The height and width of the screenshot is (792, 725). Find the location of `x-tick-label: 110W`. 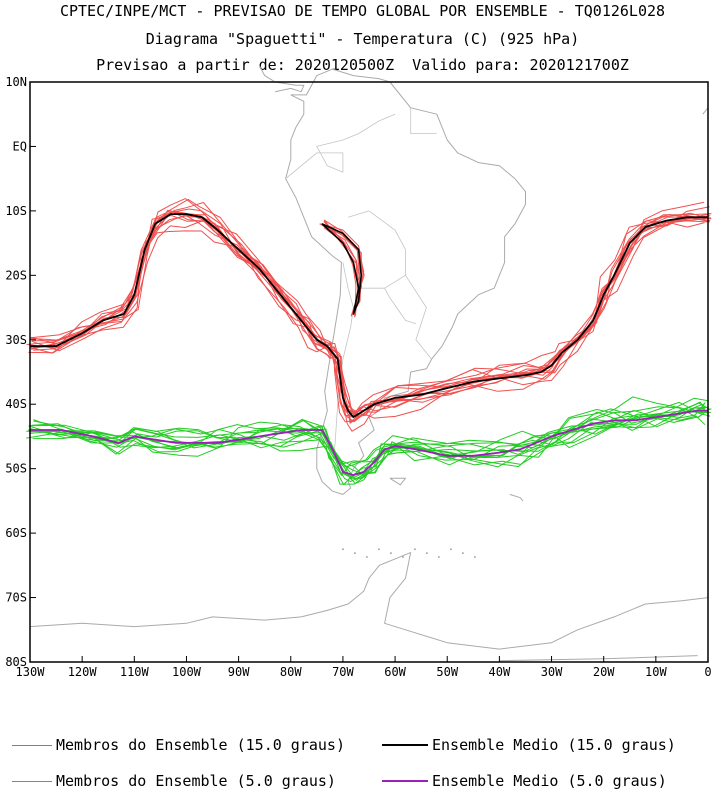

x-tick-label: 110W is located at coordinates (135, 672).